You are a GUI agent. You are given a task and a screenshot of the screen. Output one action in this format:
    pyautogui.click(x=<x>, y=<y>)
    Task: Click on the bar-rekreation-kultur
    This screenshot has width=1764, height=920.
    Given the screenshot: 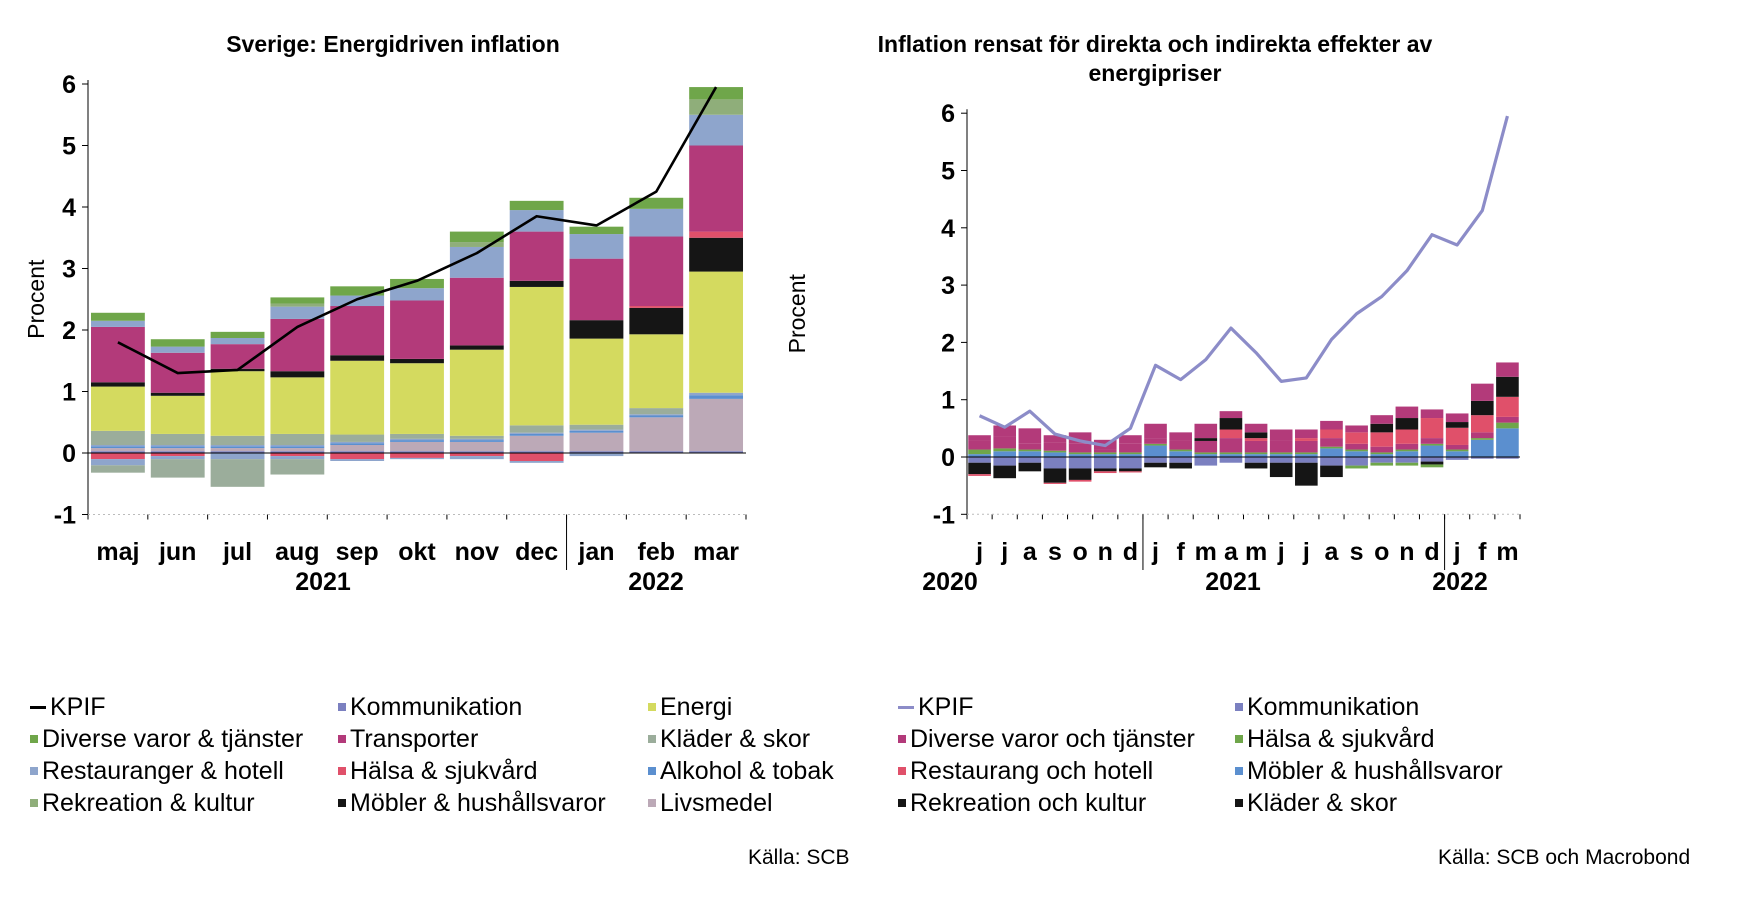 What is the action you would take?
    pyautogui.click(x=476, y=244)
    